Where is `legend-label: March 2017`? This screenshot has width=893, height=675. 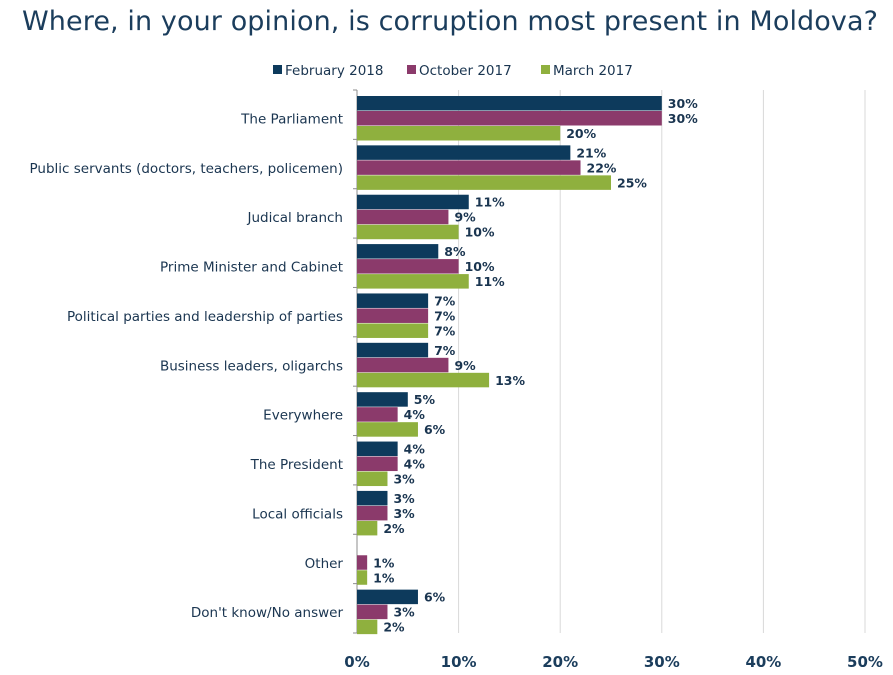 legend-label: March 2017 is located at coordinates (593, 71).